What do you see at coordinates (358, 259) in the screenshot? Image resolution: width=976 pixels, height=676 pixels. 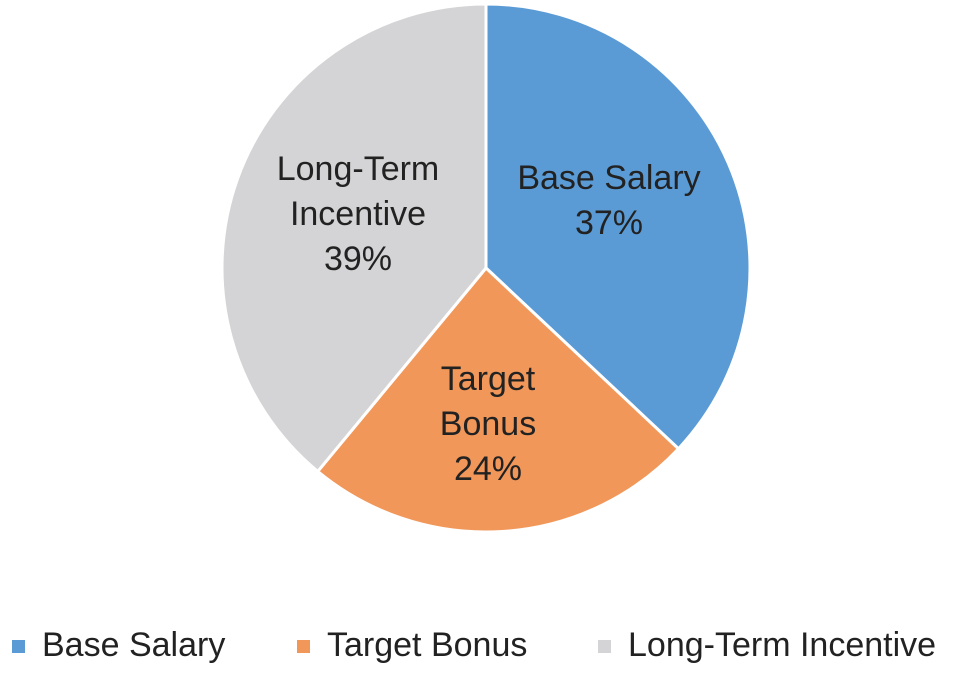 I see `slice-value-label: 39%` at bounding box center [358, 259].